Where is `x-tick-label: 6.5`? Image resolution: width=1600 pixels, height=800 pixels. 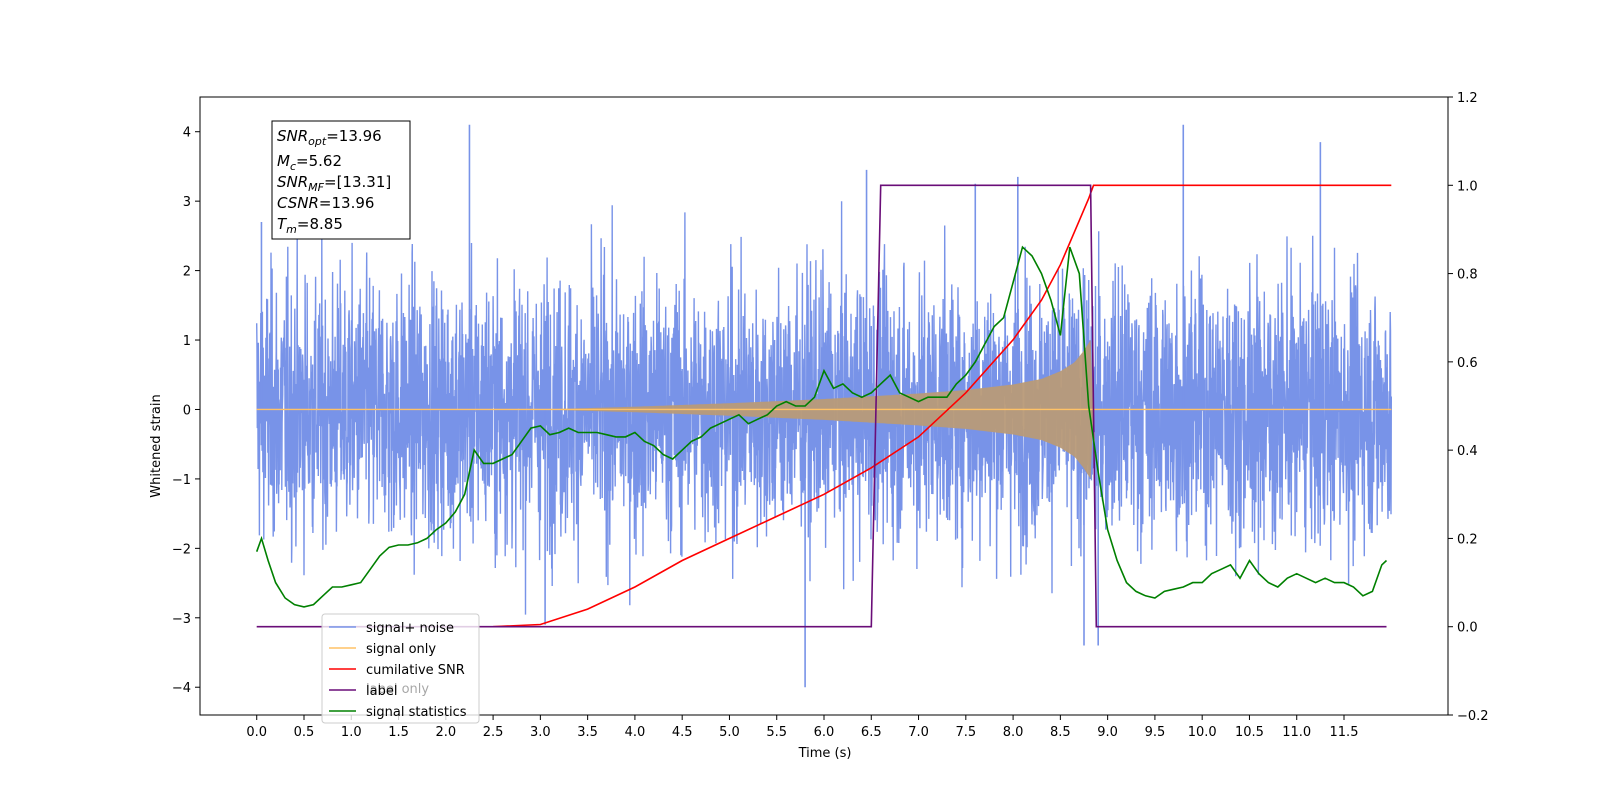
x-tick-label: 6.5 is located at coordinates (871, 732).